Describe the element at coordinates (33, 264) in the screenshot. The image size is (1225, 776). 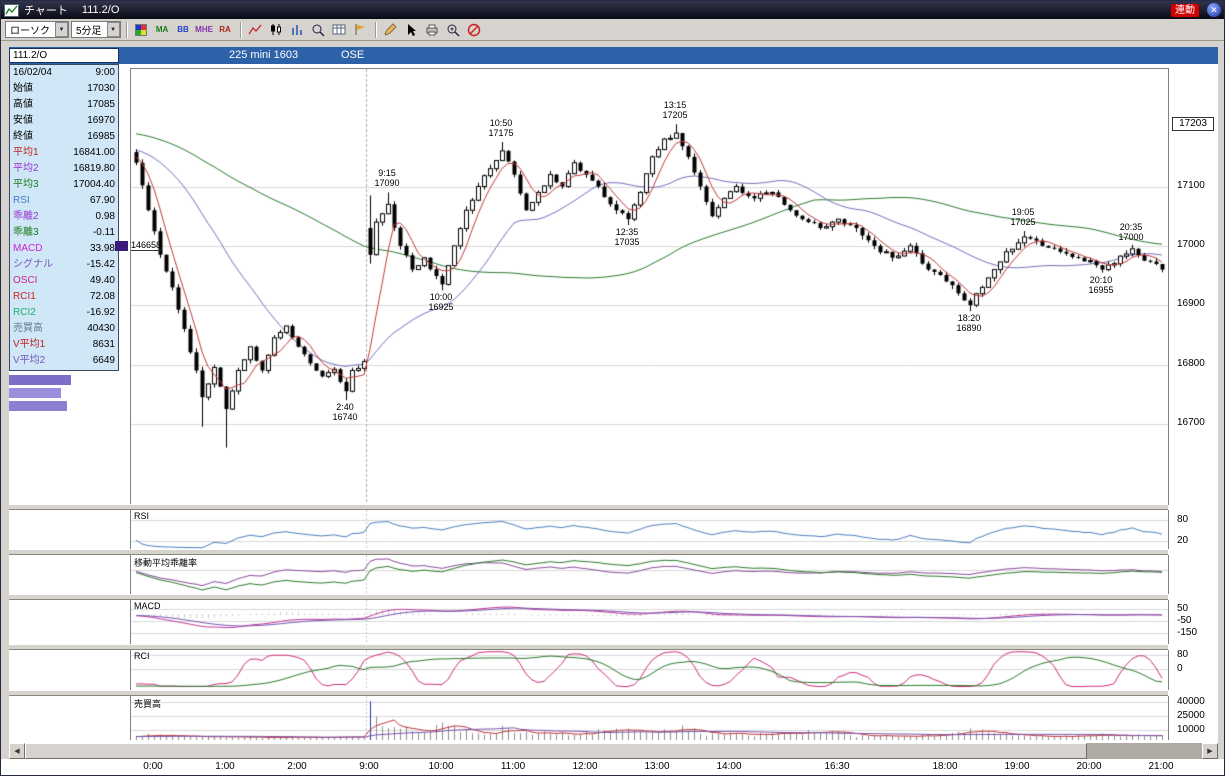
I see `quote-label: シグナル` at that location.